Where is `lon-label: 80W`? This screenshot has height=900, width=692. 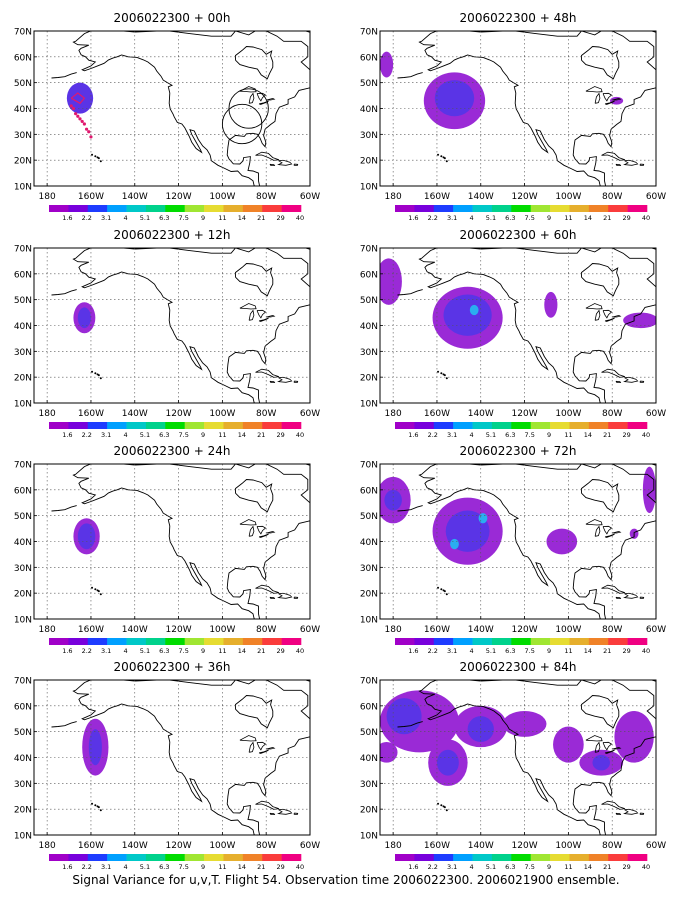
lon-label: 80W is located at coordinates (612, 846).